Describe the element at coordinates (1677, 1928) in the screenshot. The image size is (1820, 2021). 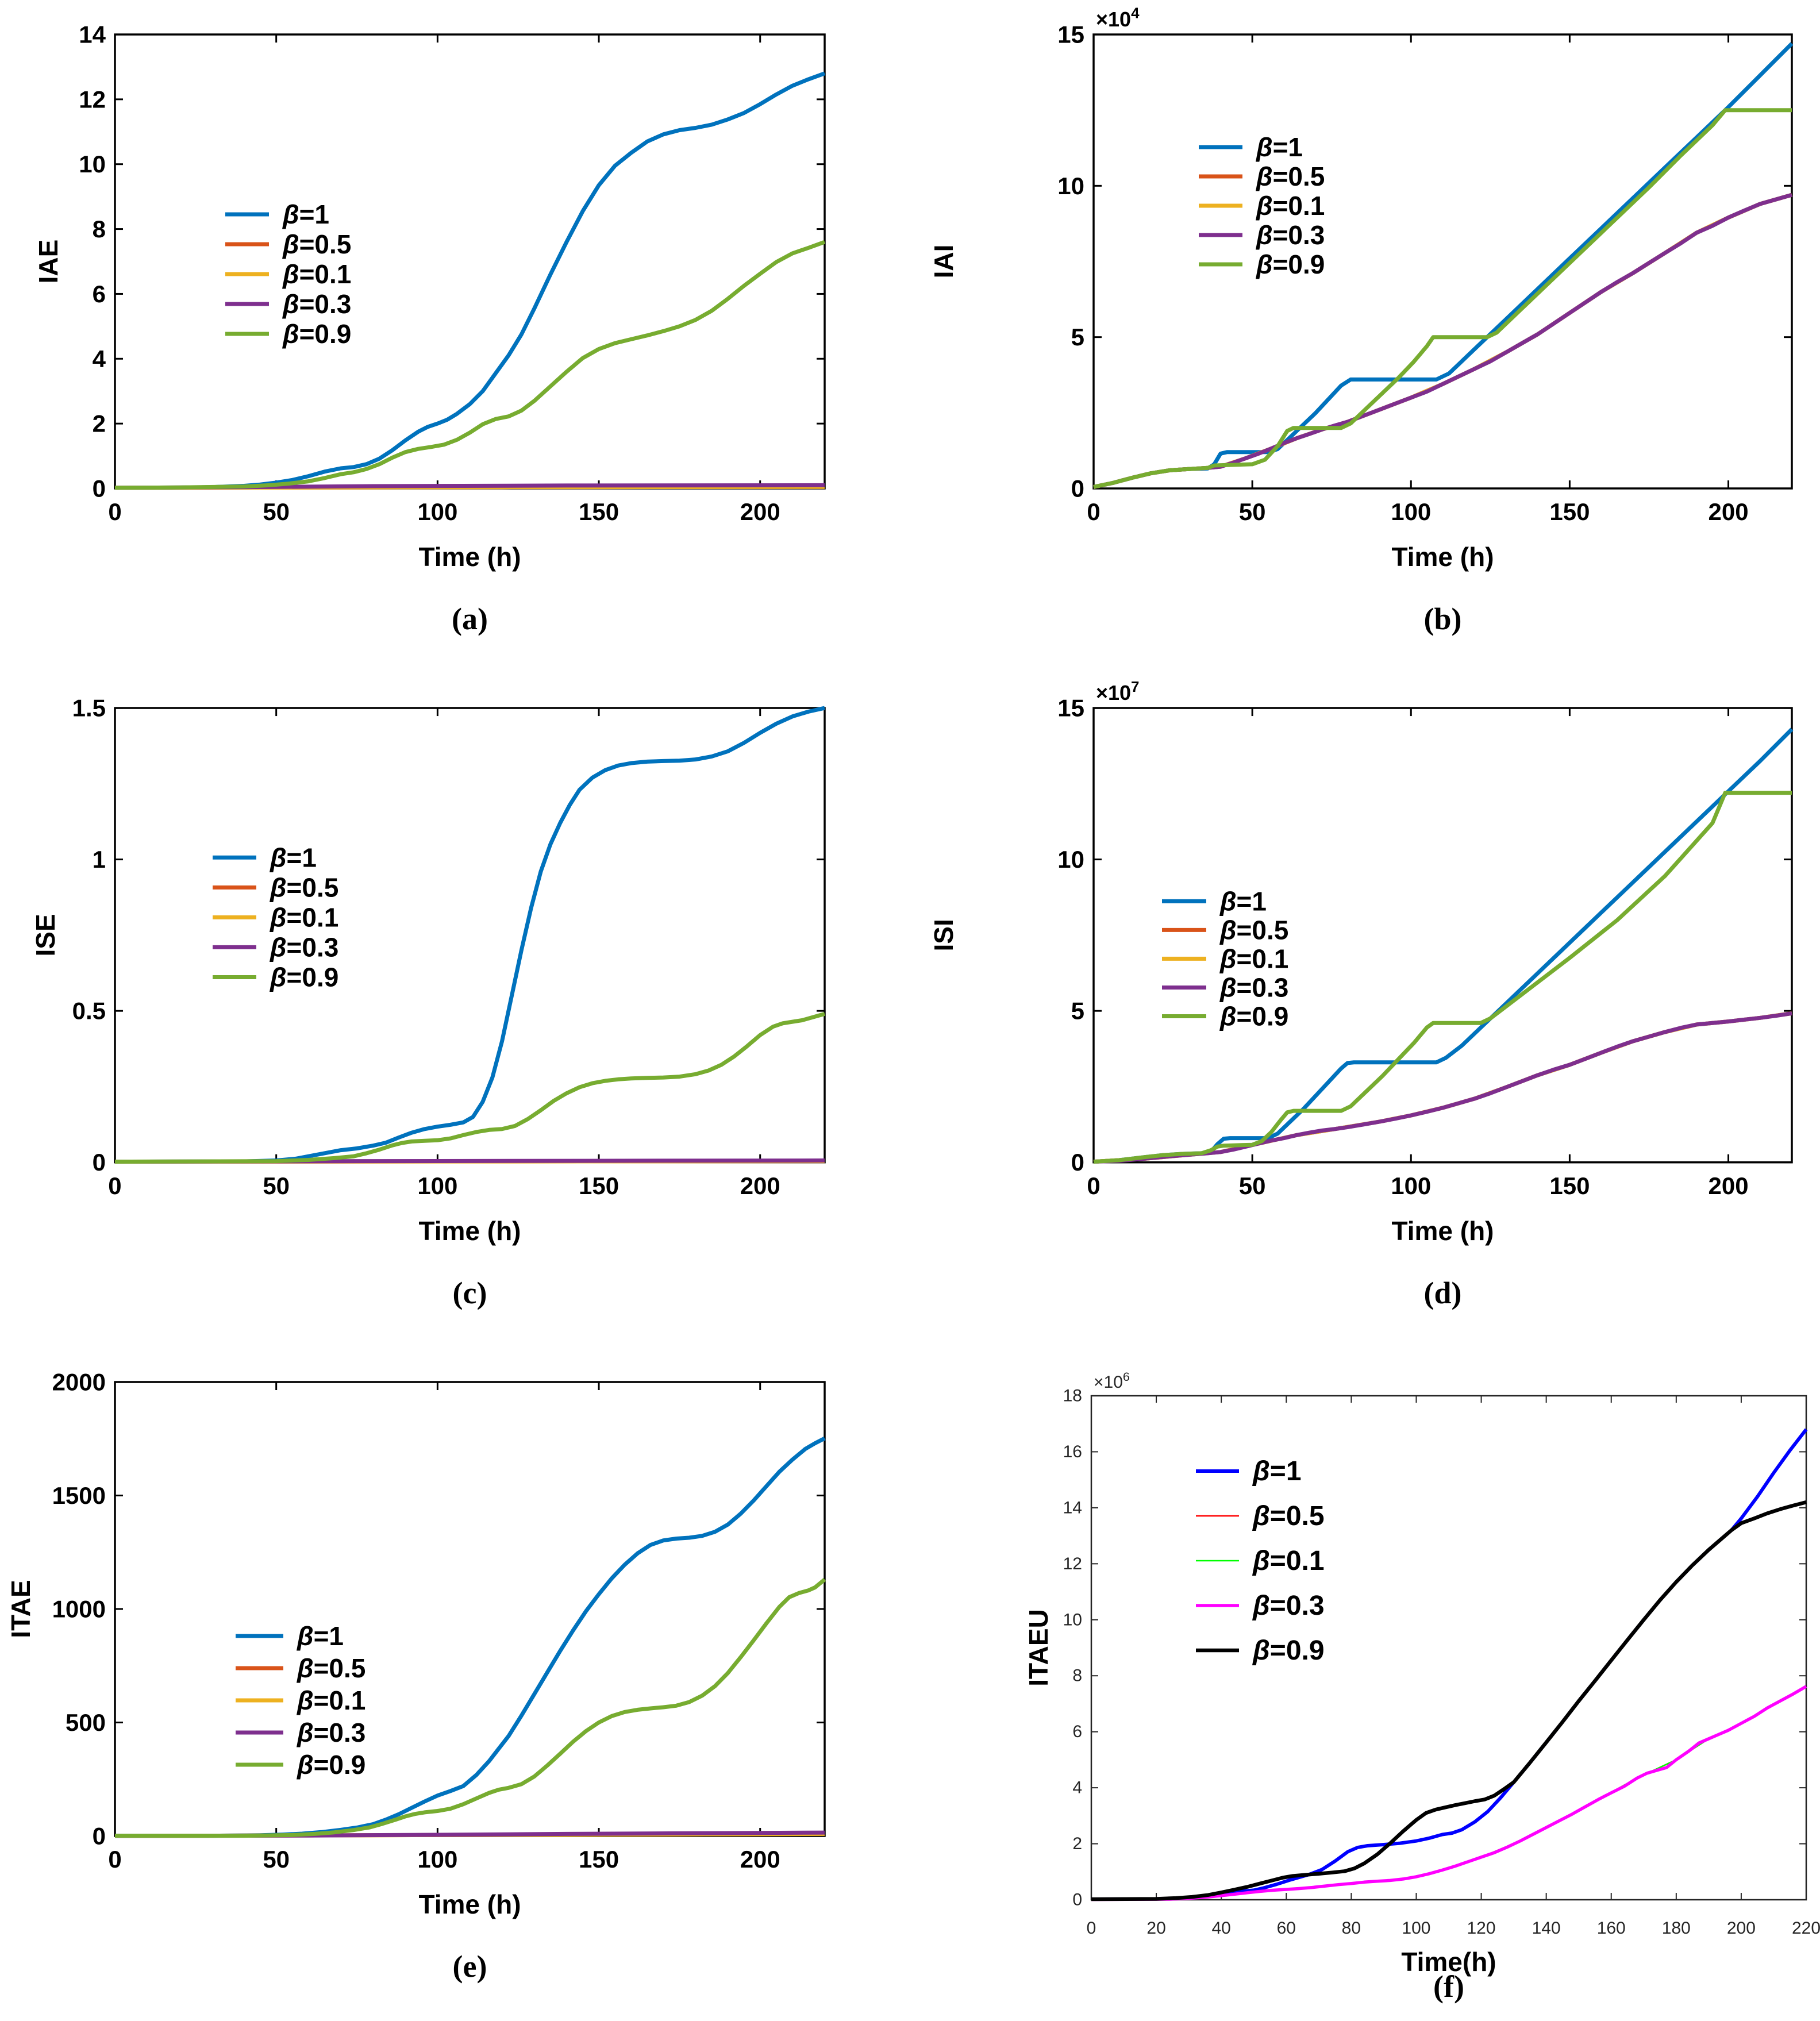
I see `x-tick-label: 180` at that location.